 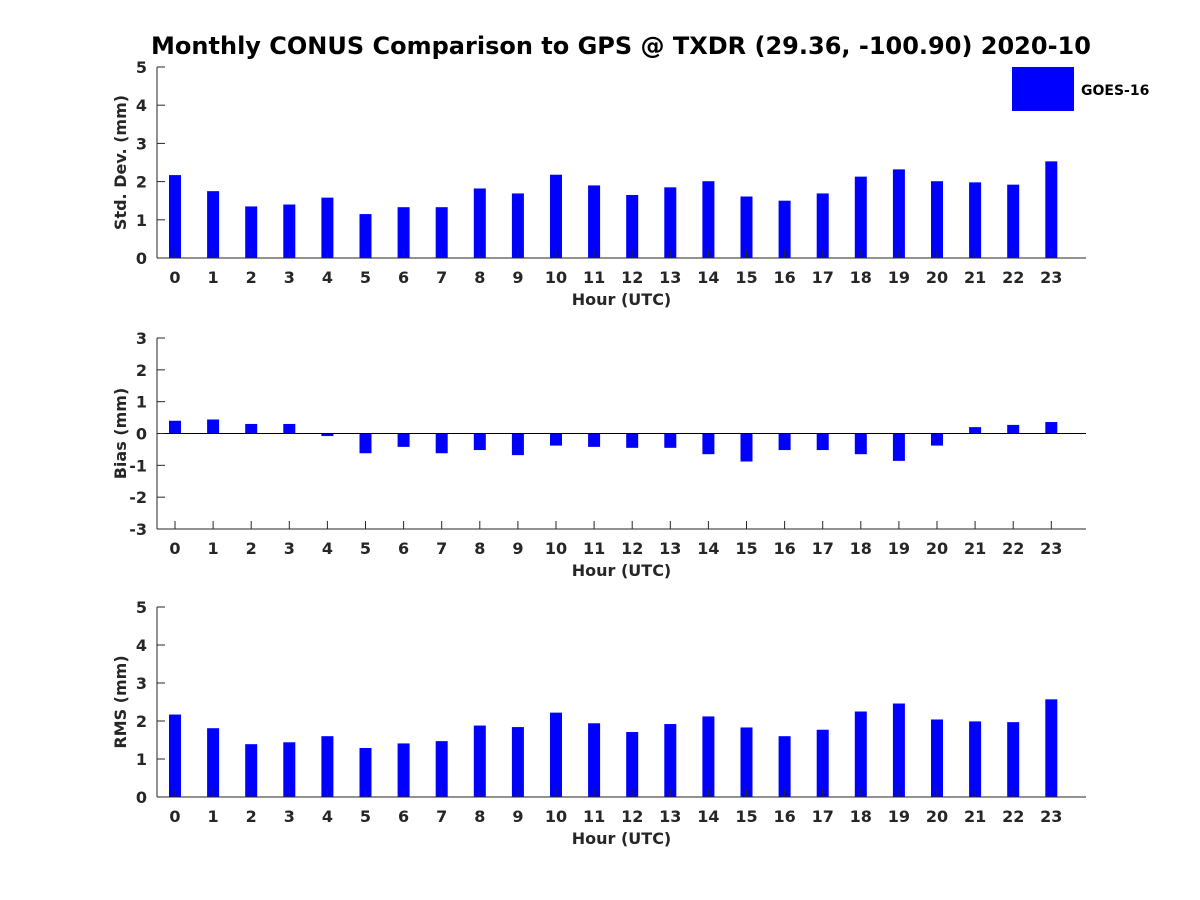 What do you see at coordinates (594, 816) in the screenshot?
I see `rms-xtick-label: 11` at bounding box center [594, 816].